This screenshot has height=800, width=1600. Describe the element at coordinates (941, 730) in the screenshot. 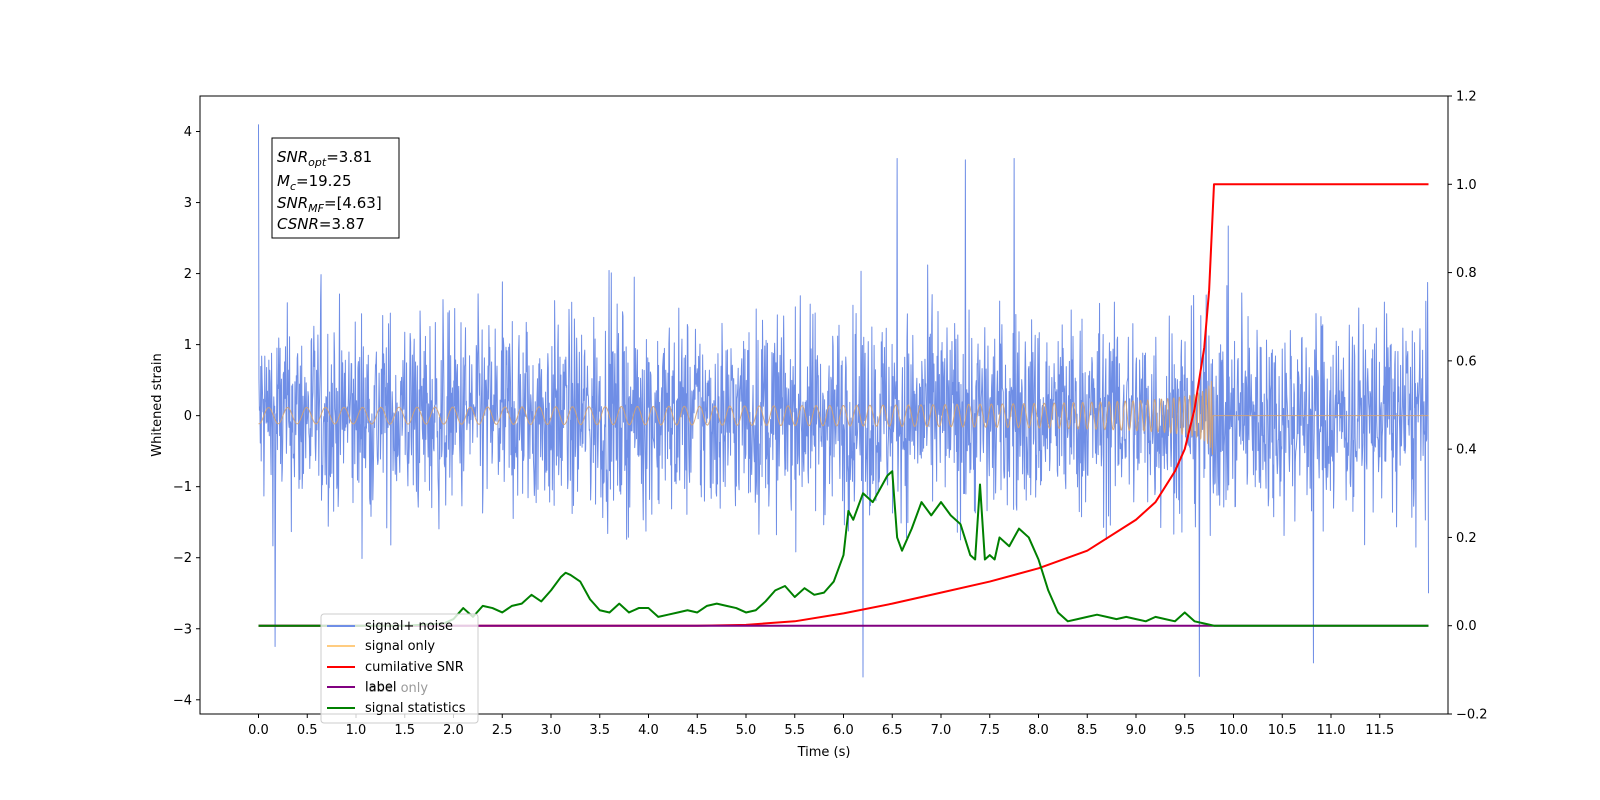

I see `x-tick-label: 7.0` at that location.